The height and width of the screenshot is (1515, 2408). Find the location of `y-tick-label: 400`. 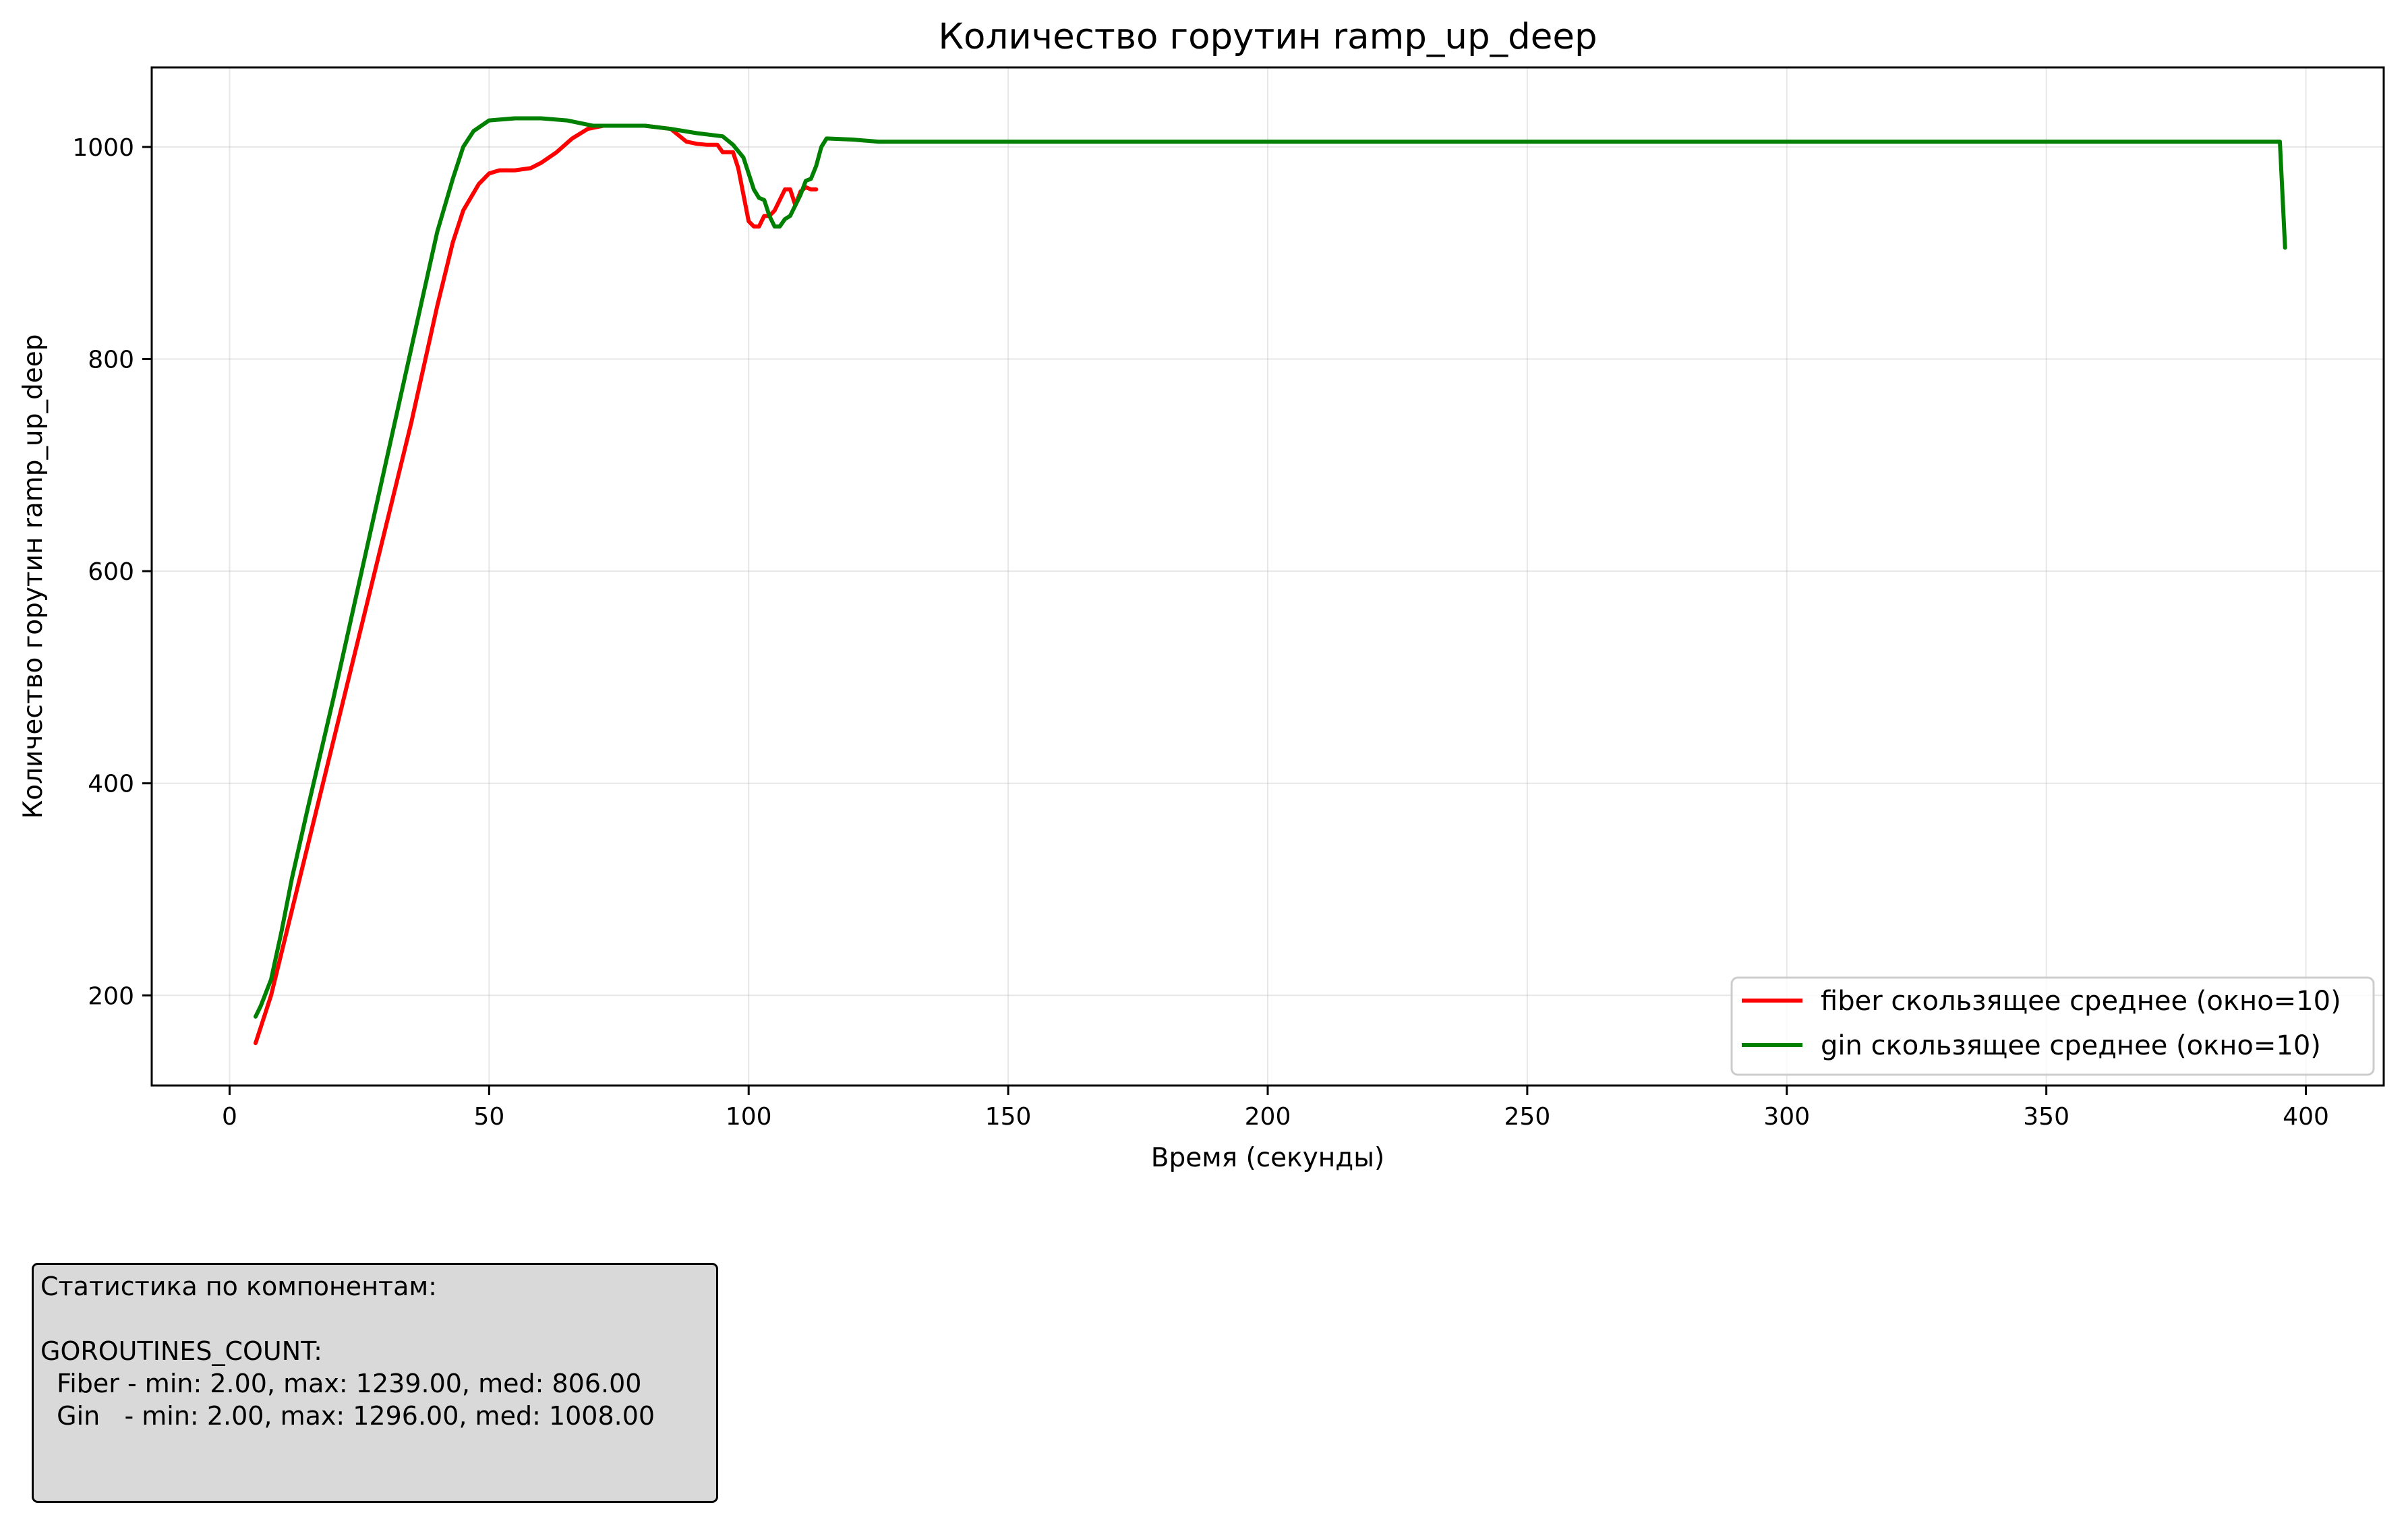

y-tick-label: 400 is located at coordinates (111, 784).